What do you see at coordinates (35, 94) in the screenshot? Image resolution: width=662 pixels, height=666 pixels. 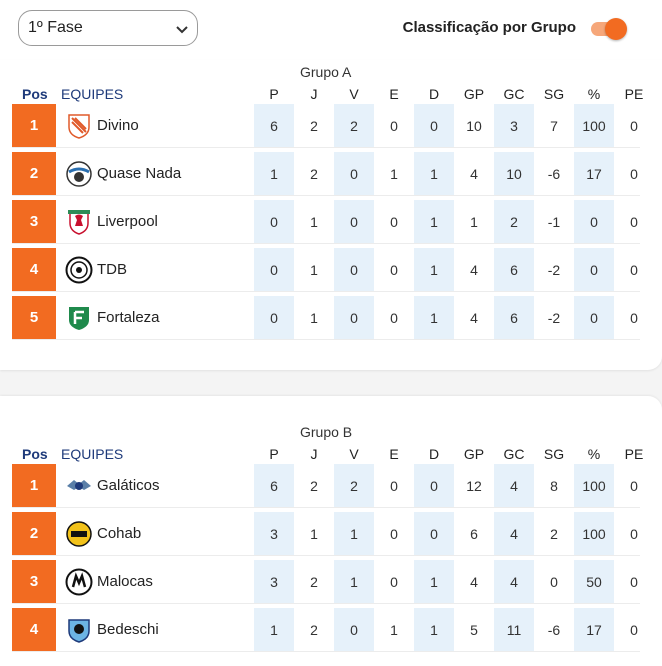 I see `header-pos: Pos` at bounding box center [35, 94].